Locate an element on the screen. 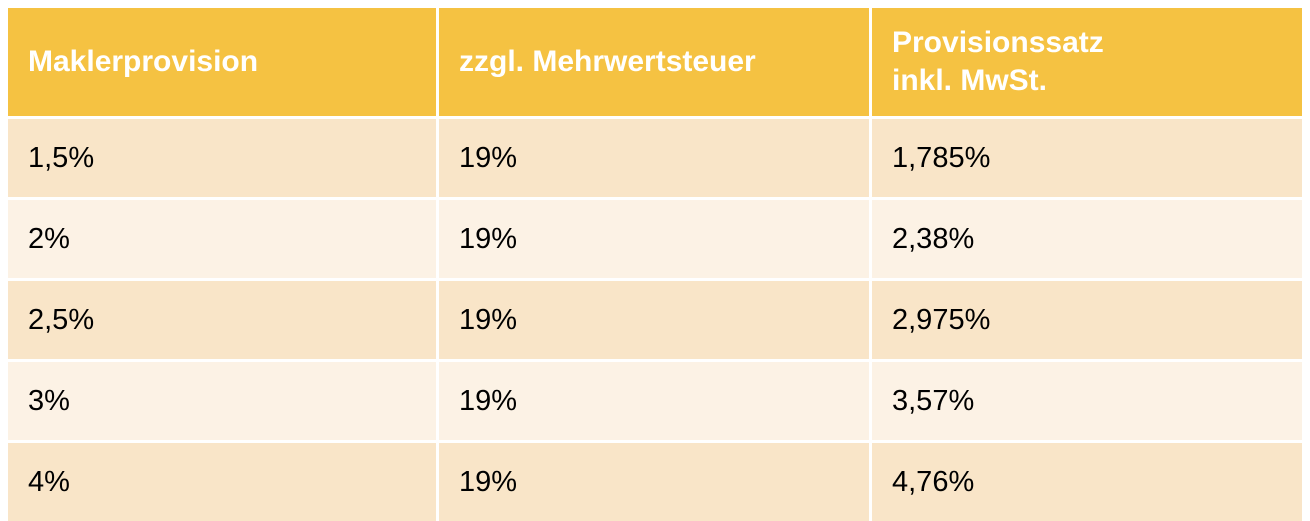 The height and width of the screenshot is (521, 1310). header-provisionssatz: Provisionssatz inkl. MwSt. is located at coordinates (1087, 62).